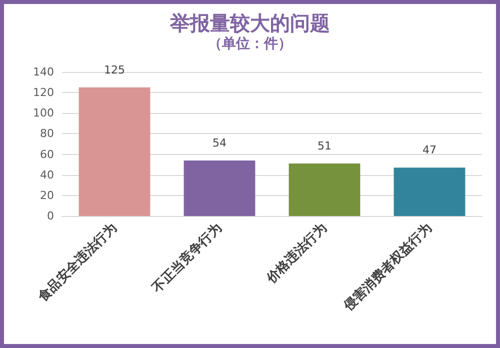 This screenshot has width=500, height=348. What do you see at coordinates (43, 93) in the screenshot?
I see `y-tick-label: 120` at bounding box center [43, 93].